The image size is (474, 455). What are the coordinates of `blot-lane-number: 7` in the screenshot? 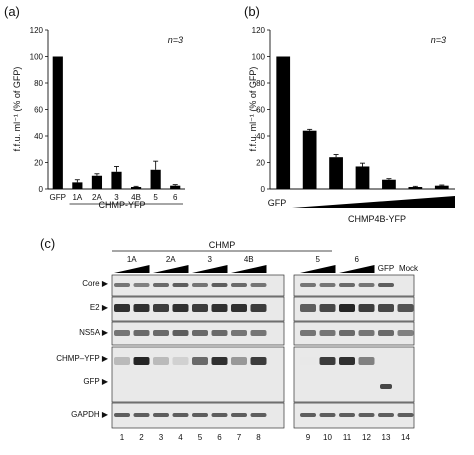 It's located at (239, 437).